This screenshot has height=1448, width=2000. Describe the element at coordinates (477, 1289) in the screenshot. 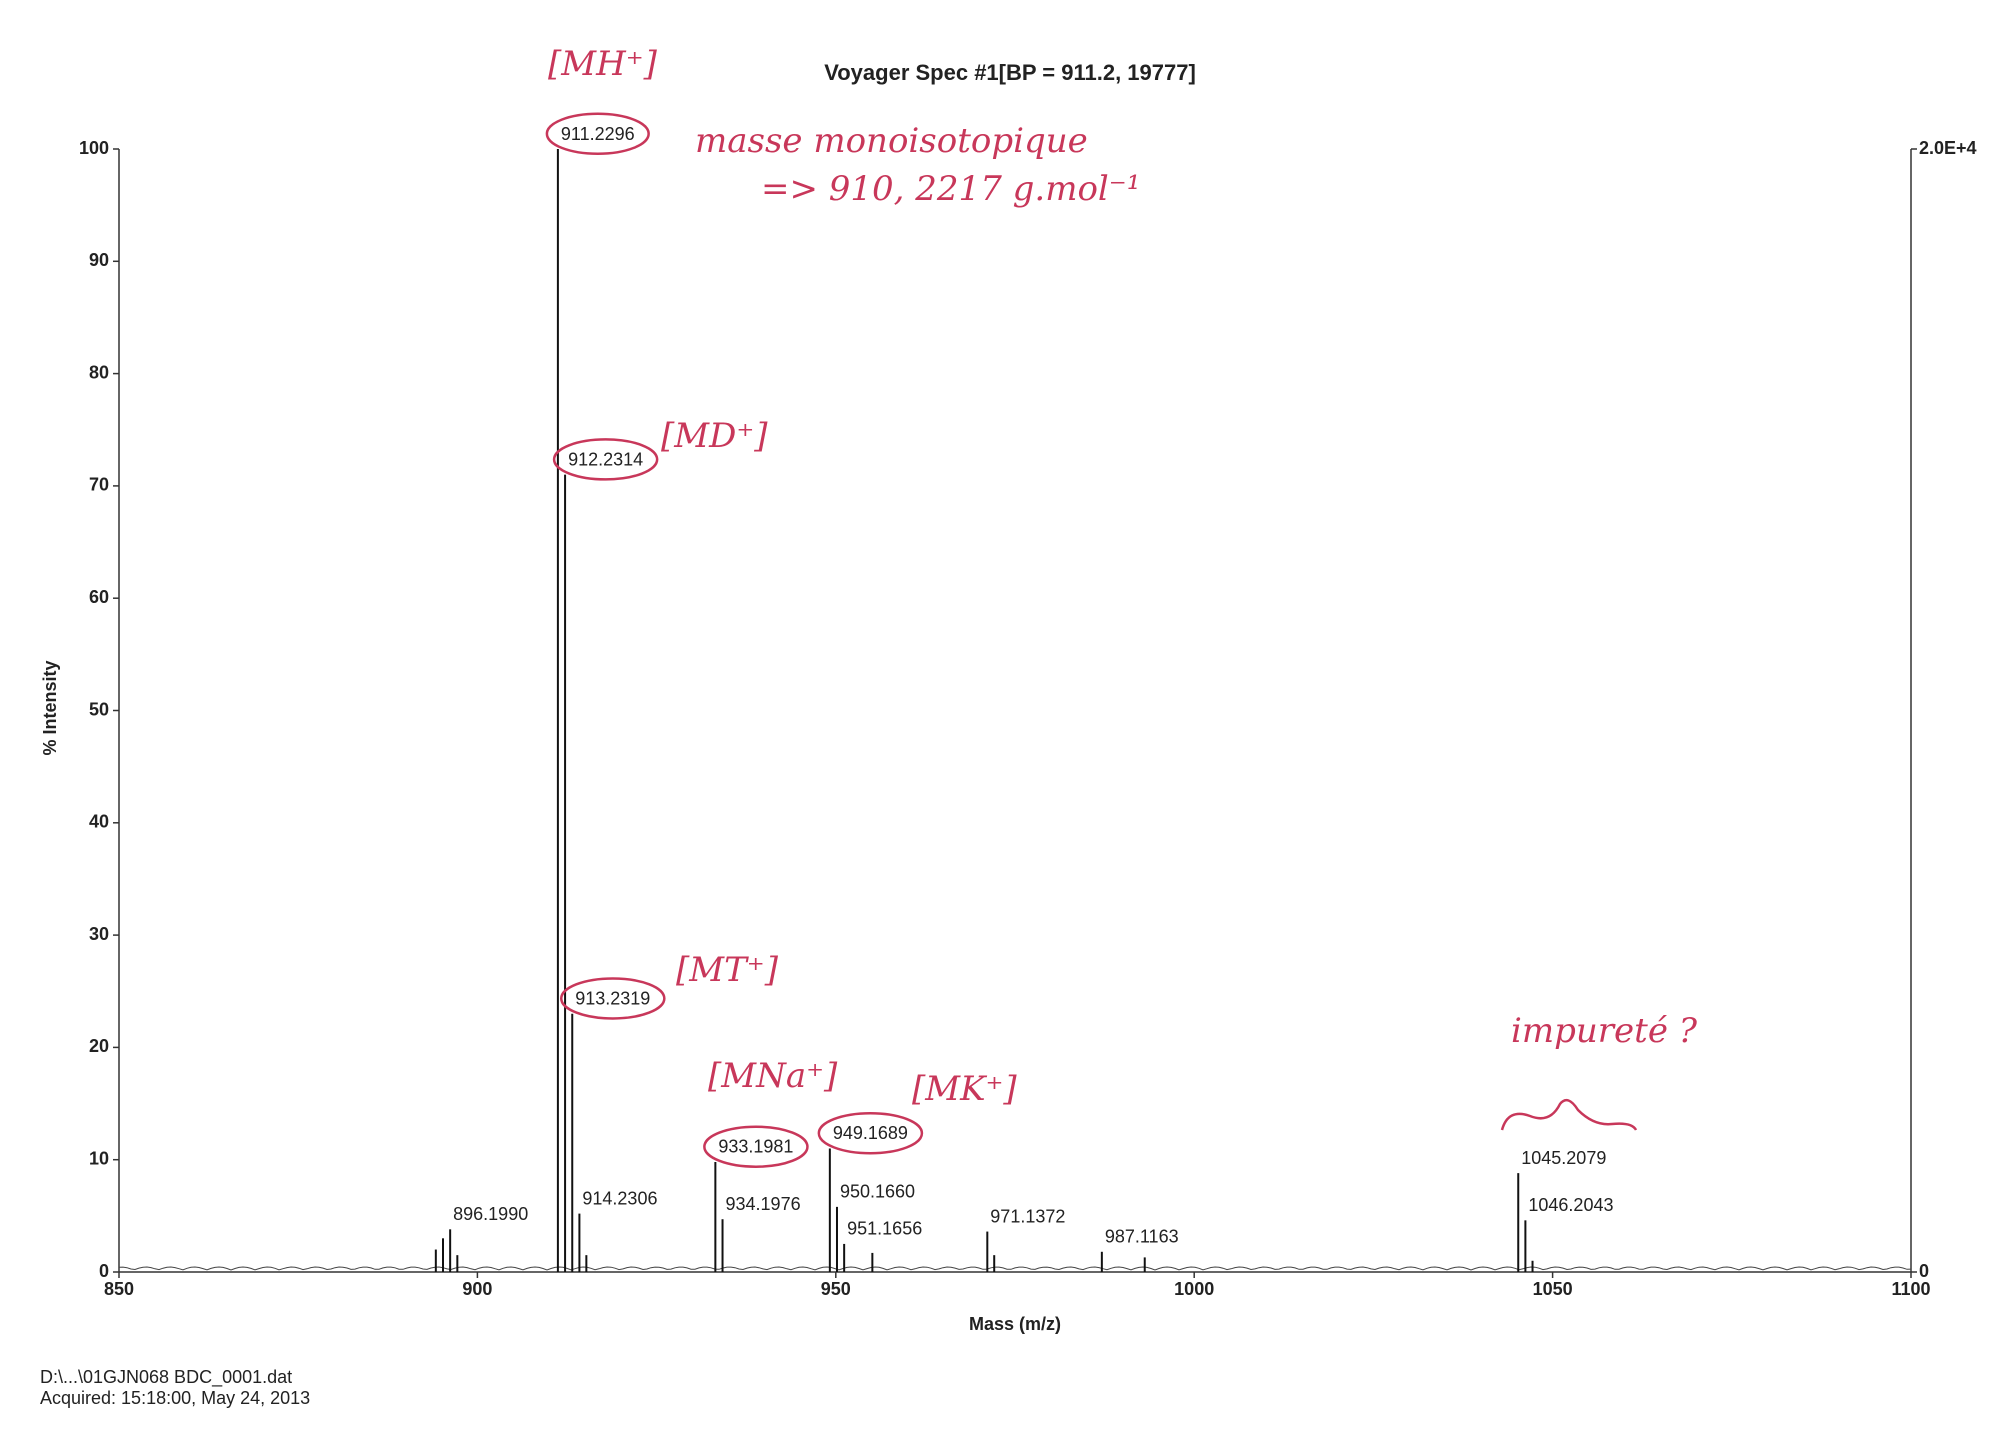

I see `x-tick-label: 900` at that location.